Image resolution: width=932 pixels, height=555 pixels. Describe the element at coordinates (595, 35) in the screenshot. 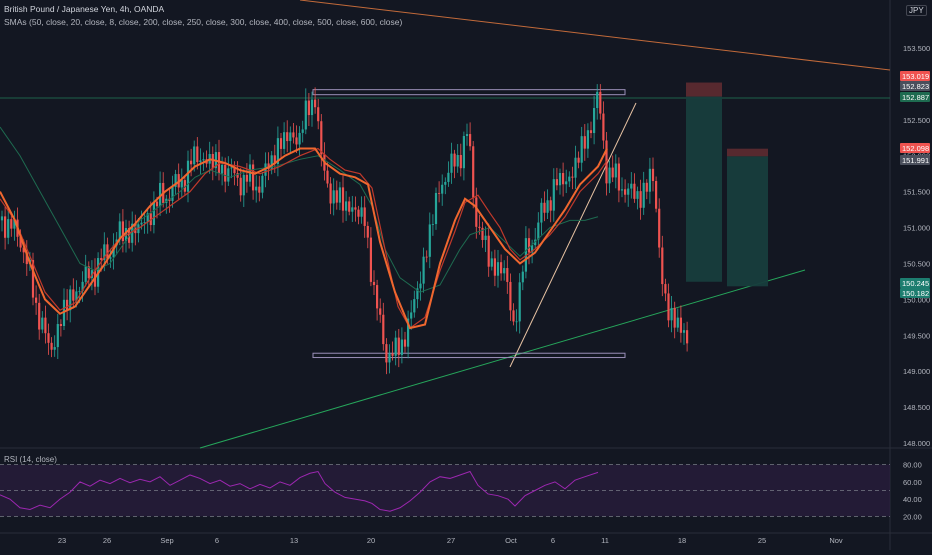

I see `descending-trendline` at that location.